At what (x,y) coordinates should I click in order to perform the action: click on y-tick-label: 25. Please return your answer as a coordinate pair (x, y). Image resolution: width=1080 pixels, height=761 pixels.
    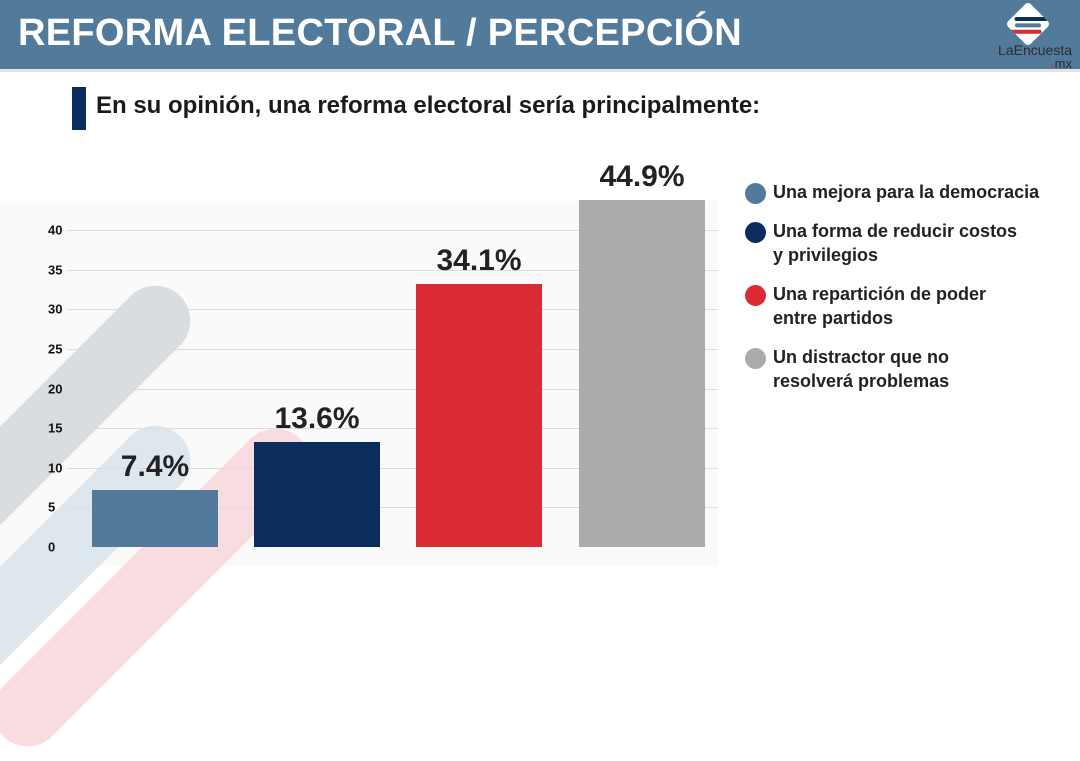
    Looking at the image, I should click on (55, 349).